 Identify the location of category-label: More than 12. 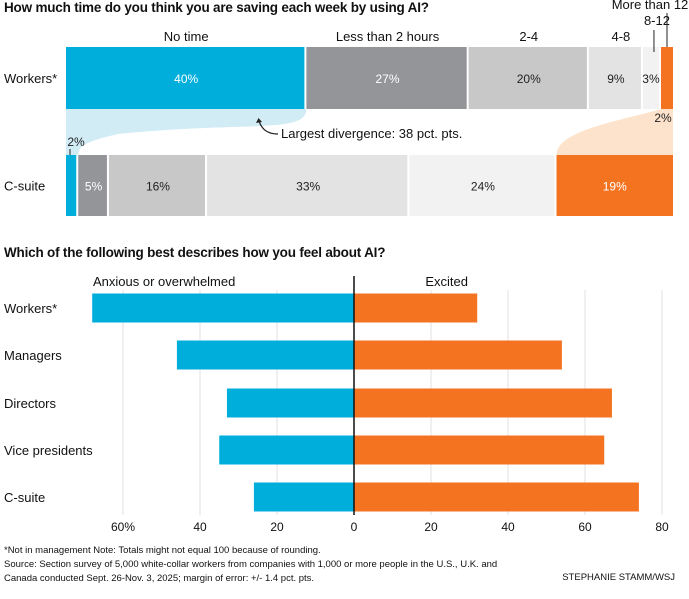
(650, 6).